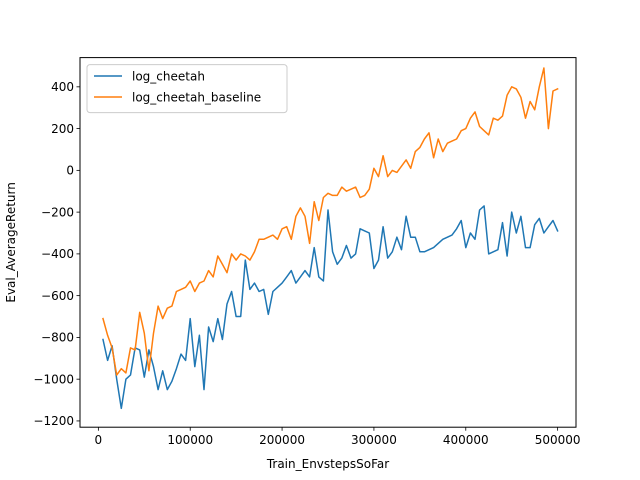 The width and height of the screenshot is (640, 480). I want to click on y-tick-label: −400, so click(57, 254).